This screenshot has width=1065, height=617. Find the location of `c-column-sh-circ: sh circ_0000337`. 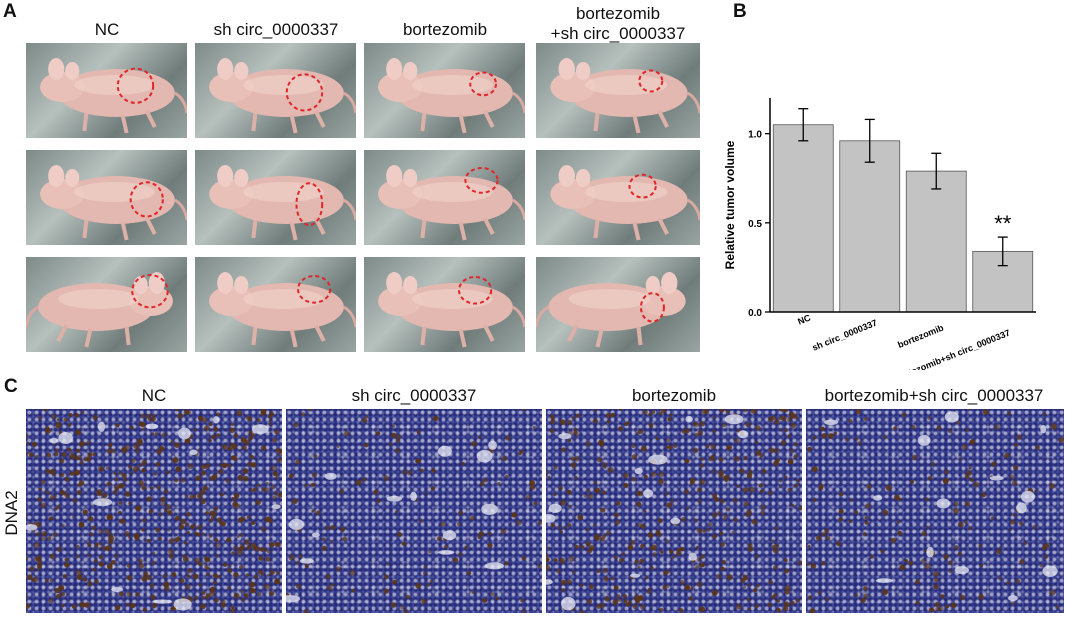

c-column-sh-circ: sh circ_0000337 is located at coordinates (414, 395).